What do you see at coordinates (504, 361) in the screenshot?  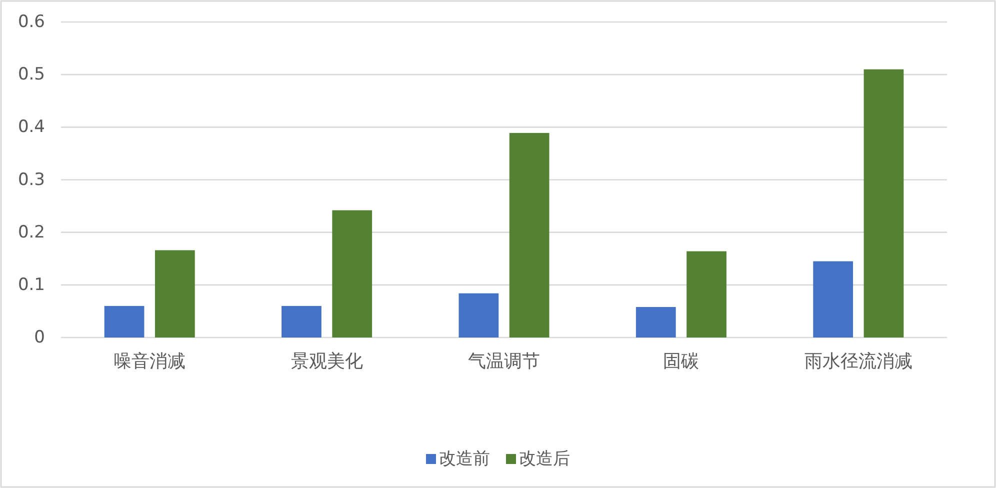 I see `x-tick-label: 气温调节` at bounding box center [504, 361].